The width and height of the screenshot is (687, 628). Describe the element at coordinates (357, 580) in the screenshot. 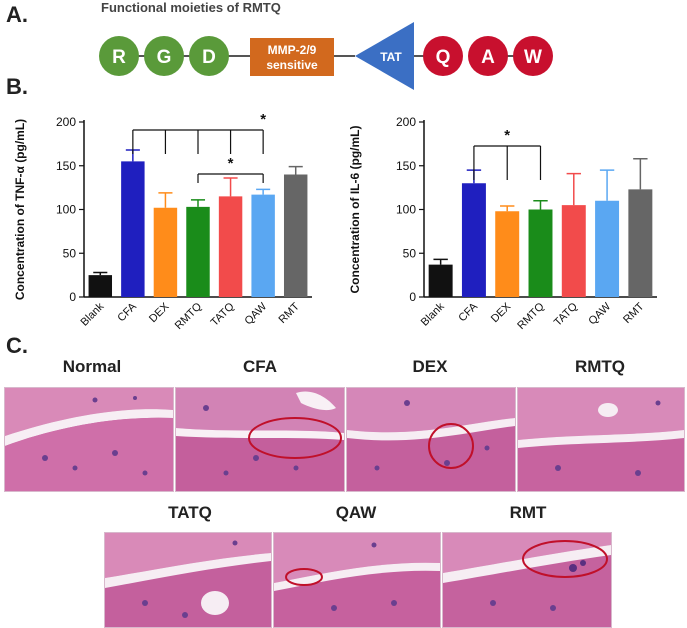

I see `micrograph-qaw` at that location.